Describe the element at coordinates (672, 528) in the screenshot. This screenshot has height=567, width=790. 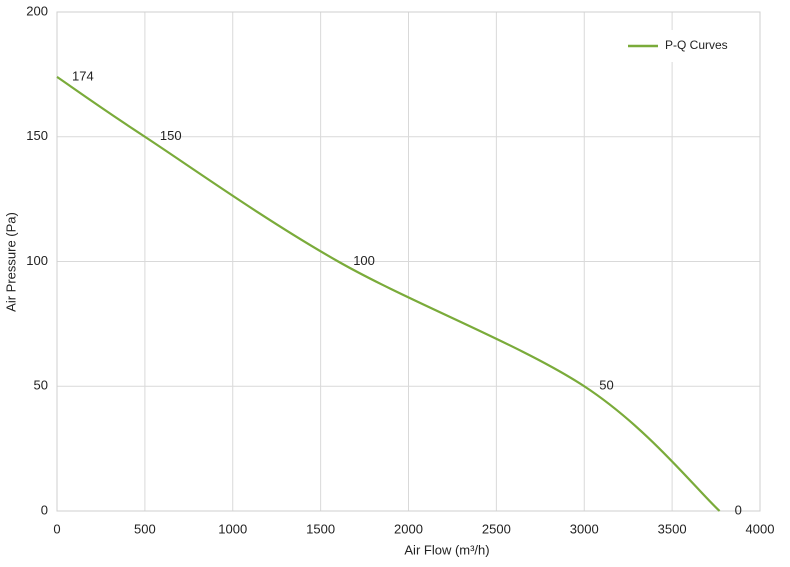
I see `x-tick-label: 3500` at that location.